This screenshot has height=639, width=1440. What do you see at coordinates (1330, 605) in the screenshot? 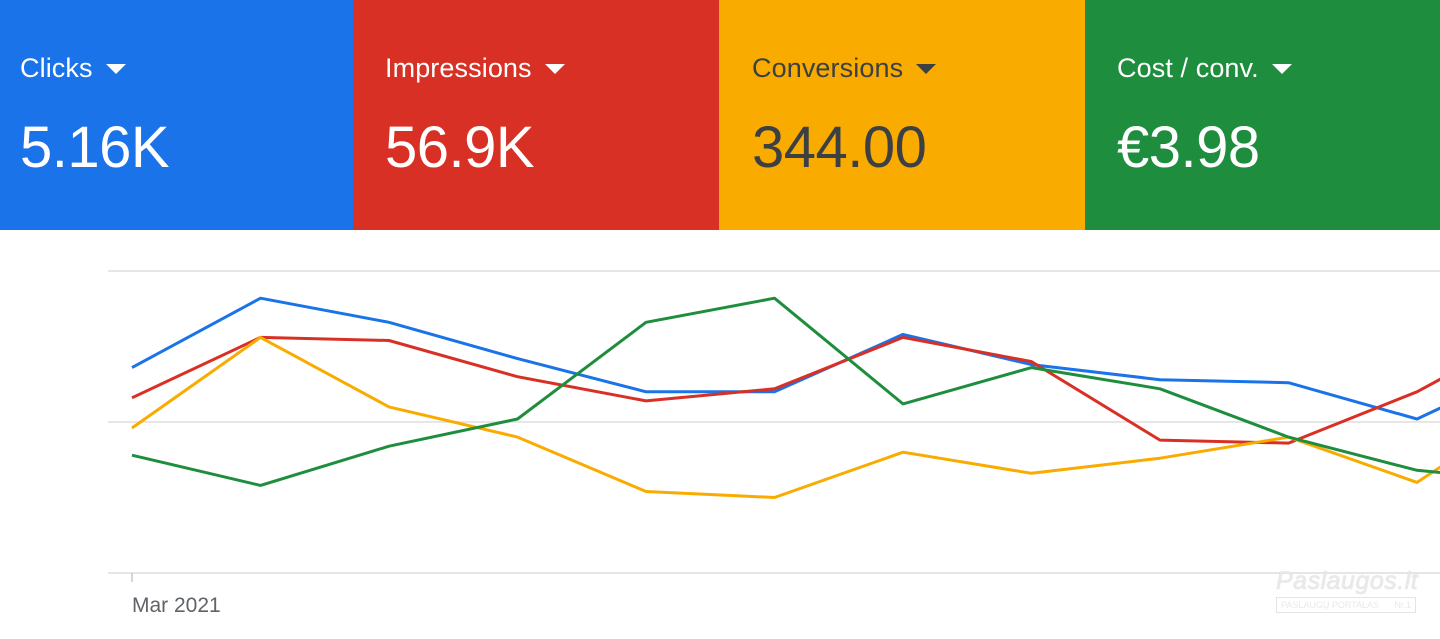
I see `watermark-tagline: PASLAUGŲ PORTALAS` at bounding box center [1330, 605].